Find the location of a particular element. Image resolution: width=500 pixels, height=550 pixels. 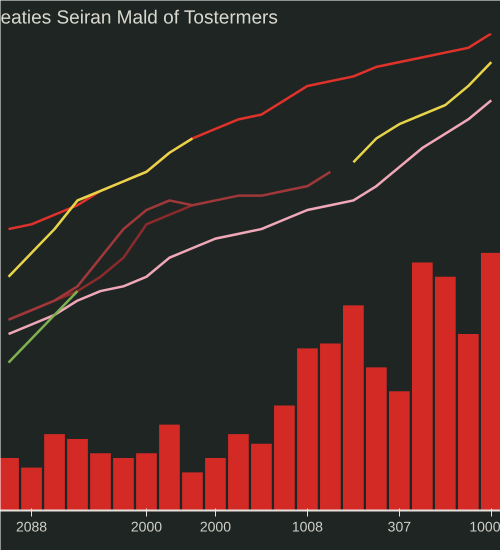

x-tick-label: 1008 is located at coordinates (308, 526).